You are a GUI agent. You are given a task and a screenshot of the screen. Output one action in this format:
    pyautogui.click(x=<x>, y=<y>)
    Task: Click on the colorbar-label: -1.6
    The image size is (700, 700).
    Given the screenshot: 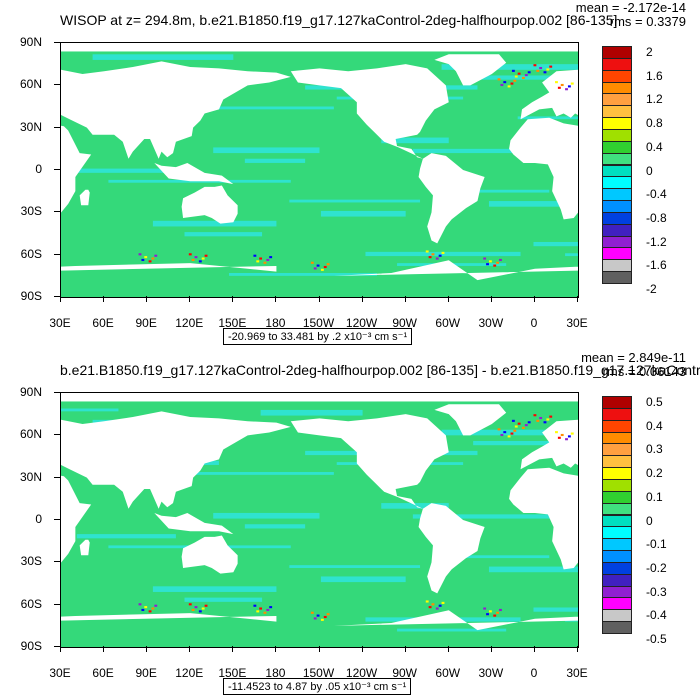 What is the action you would take?
    pyautogui.click(x=656, y=265)
    